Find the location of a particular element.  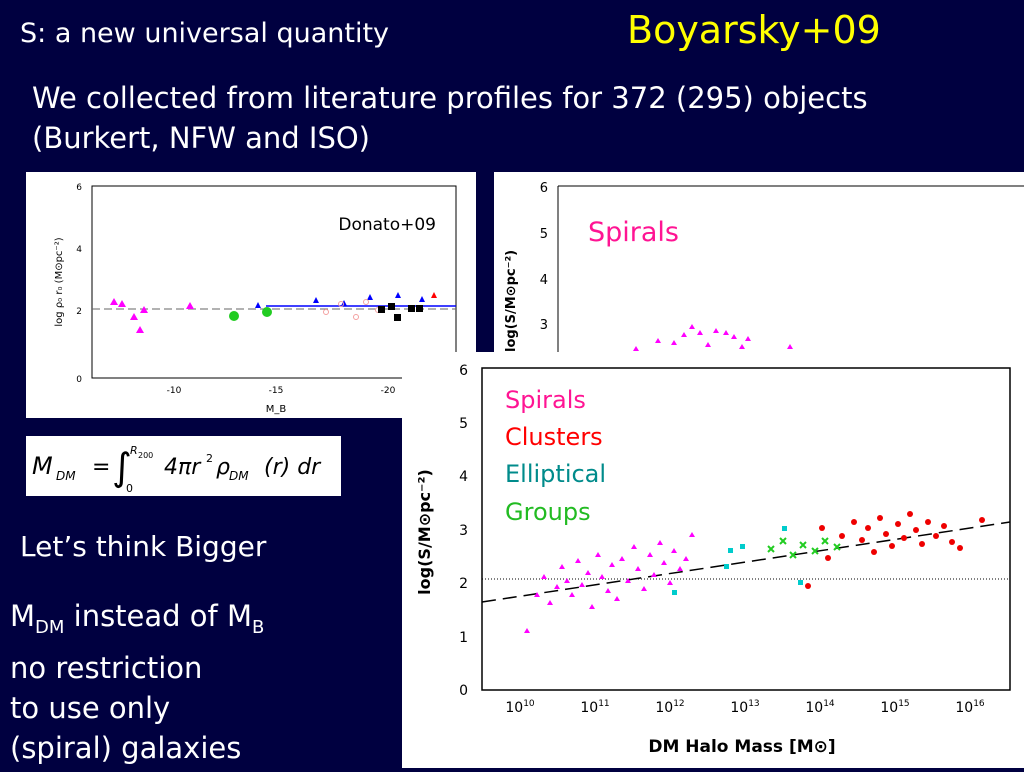

main-ytick-2: 2 is located at coordinates (463, 584).